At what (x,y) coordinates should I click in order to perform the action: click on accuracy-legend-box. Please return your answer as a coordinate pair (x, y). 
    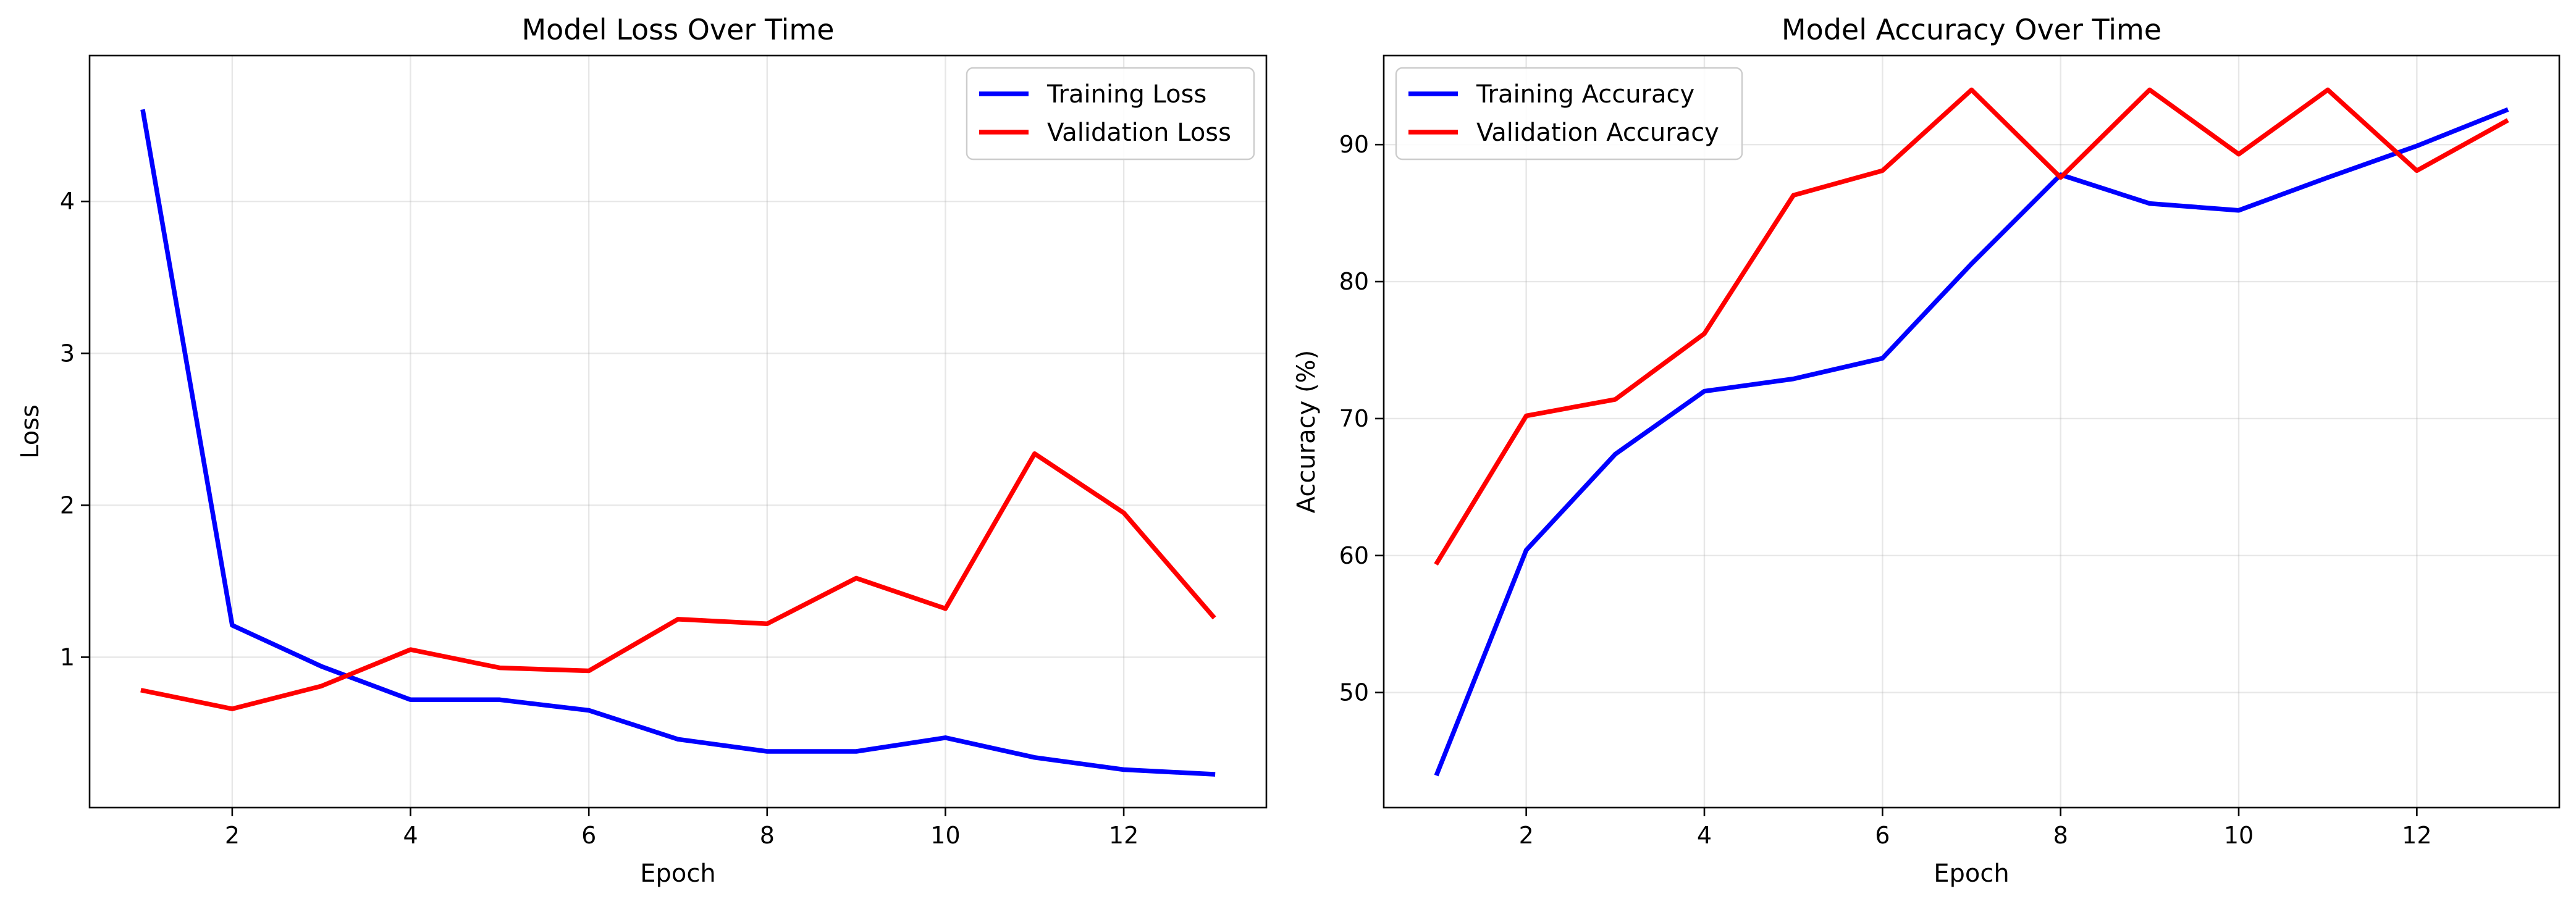
    Looking at the image, I should click on (1569, 114).